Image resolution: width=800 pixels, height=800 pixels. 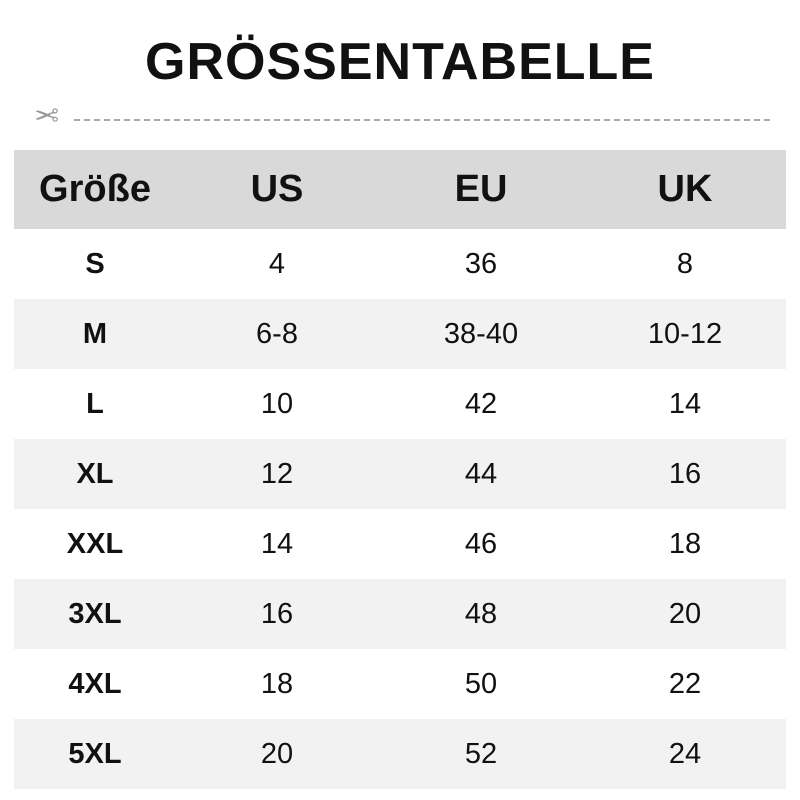 What do you see at coordinates (685, 683) in the screenshot?
I see `cell-uk: 22` at bounding box center [685, 683].